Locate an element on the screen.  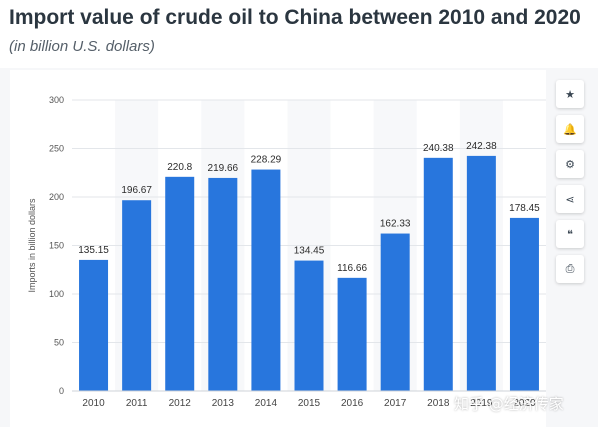
data-label: 240.38 is located at coordinates (438, 148).